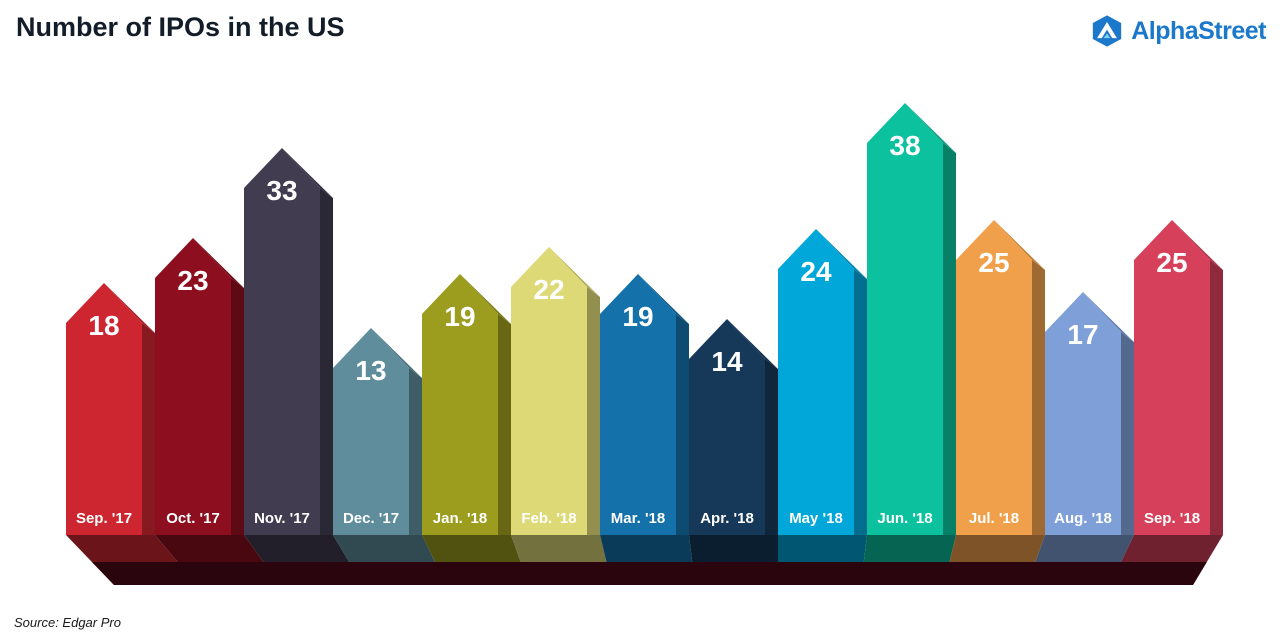  I want to click on bar-value-label: 18, so click(103, 325).